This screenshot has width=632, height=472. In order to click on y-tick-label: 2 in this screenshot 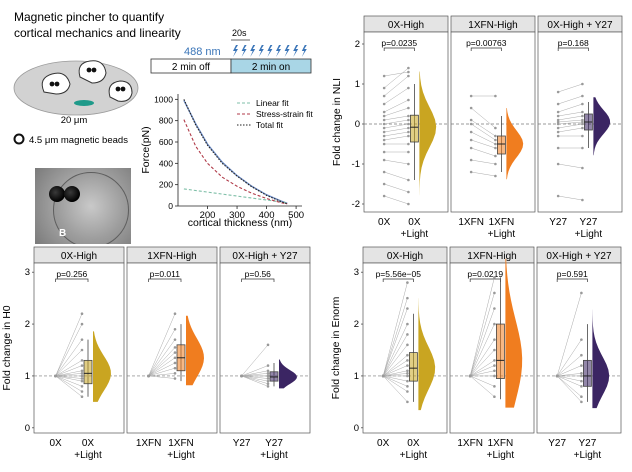, I will do `click(356, 324)`.